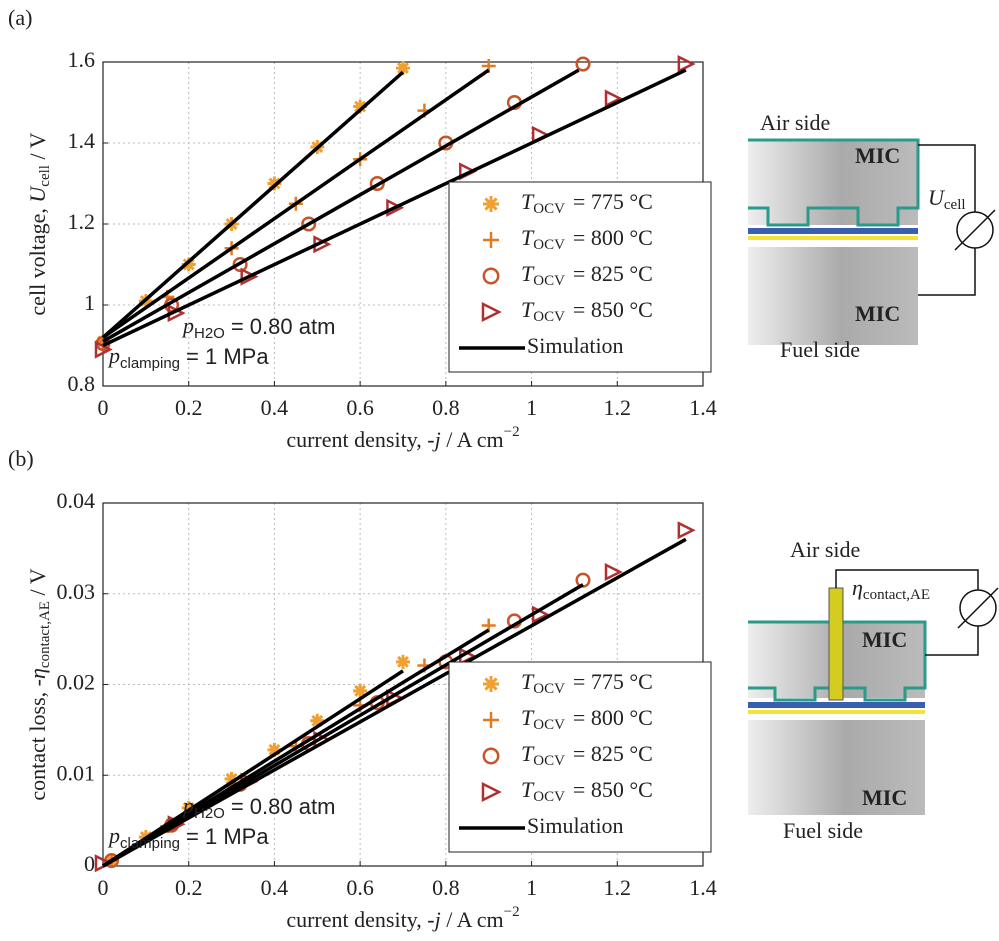 The height and width of the screenshot is (941, 999). I want to click on meter-var: η, so click(857, 587).